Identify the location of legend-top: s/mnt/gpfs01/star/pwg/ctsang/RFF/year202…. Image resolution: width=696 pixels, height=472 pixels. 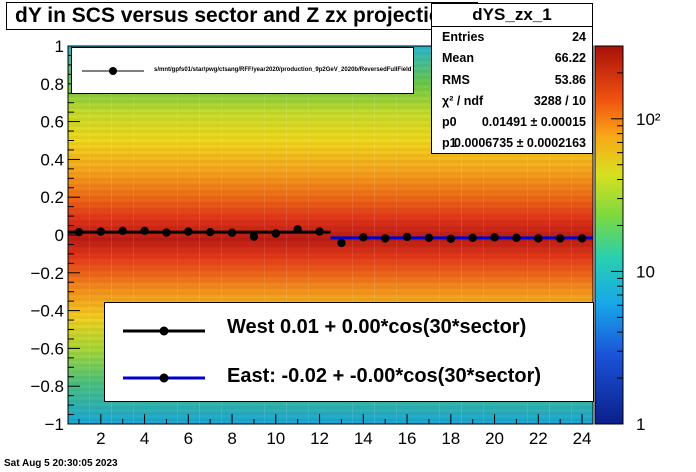
(242, 70).